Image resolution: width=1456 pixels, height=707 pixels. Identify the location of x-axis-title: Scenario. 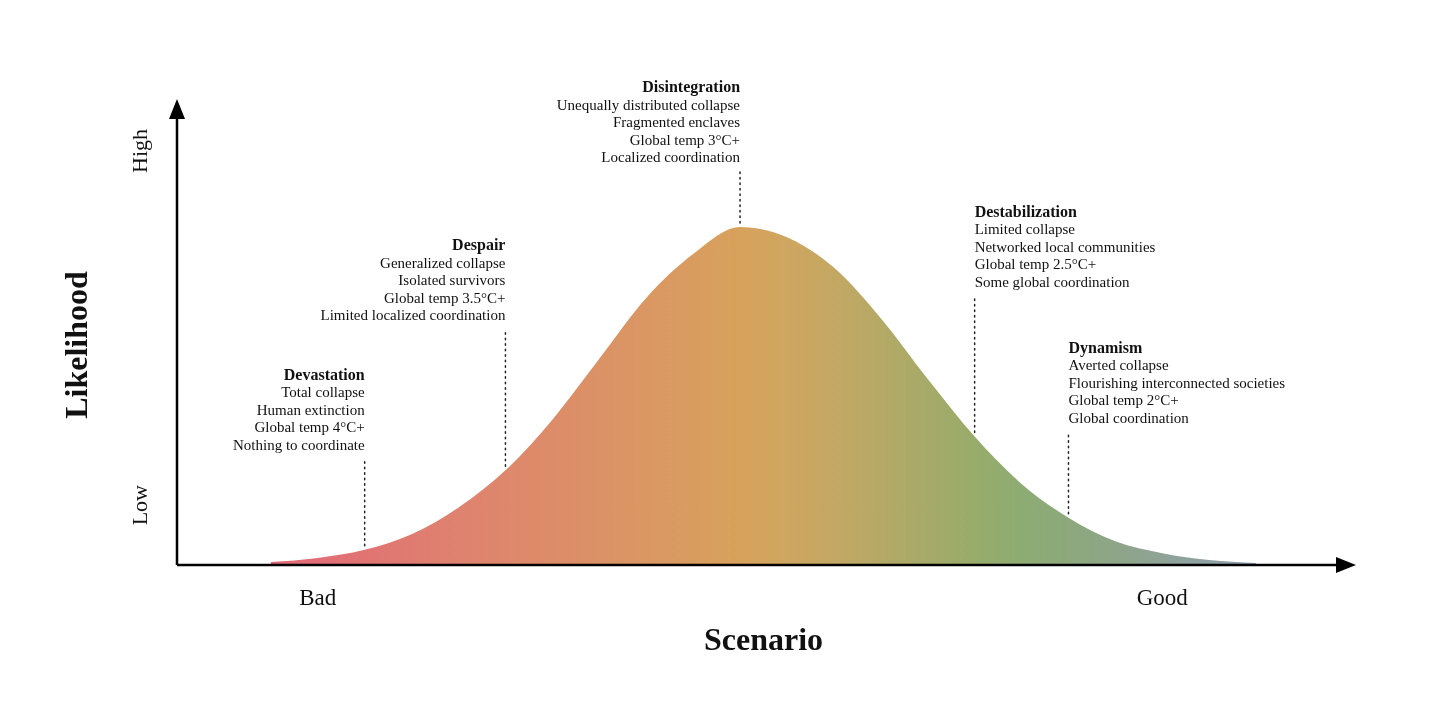
(763, 639).